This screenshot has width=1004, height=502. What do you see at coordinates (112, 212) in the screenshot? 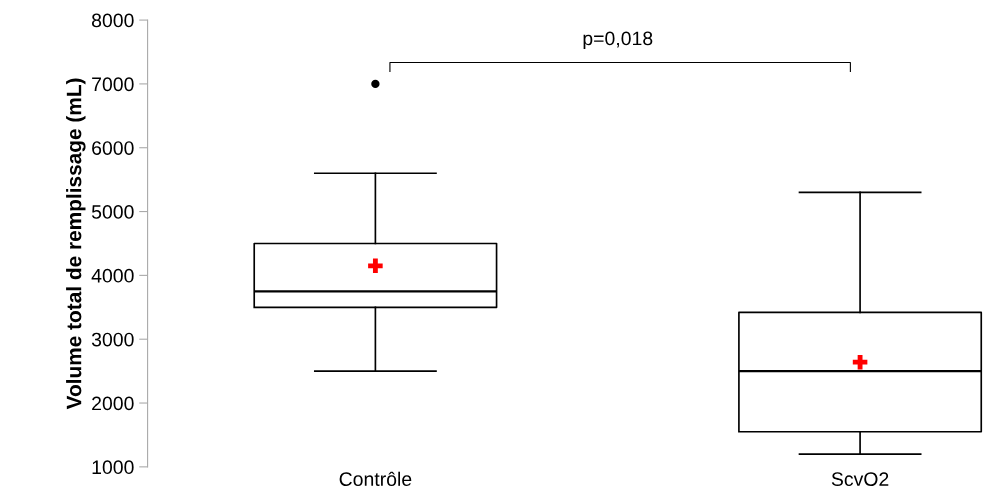
I see `y-tick-label: 5000` at bounding box center [112, 212].